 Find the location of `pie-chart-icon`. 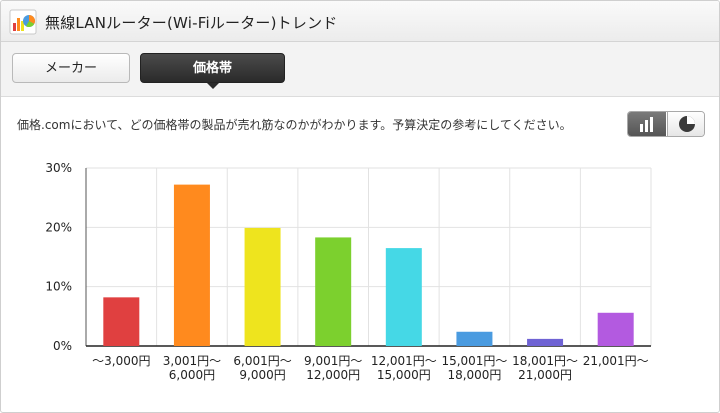

pie-chart-icon is located at coordinates (687, 124).